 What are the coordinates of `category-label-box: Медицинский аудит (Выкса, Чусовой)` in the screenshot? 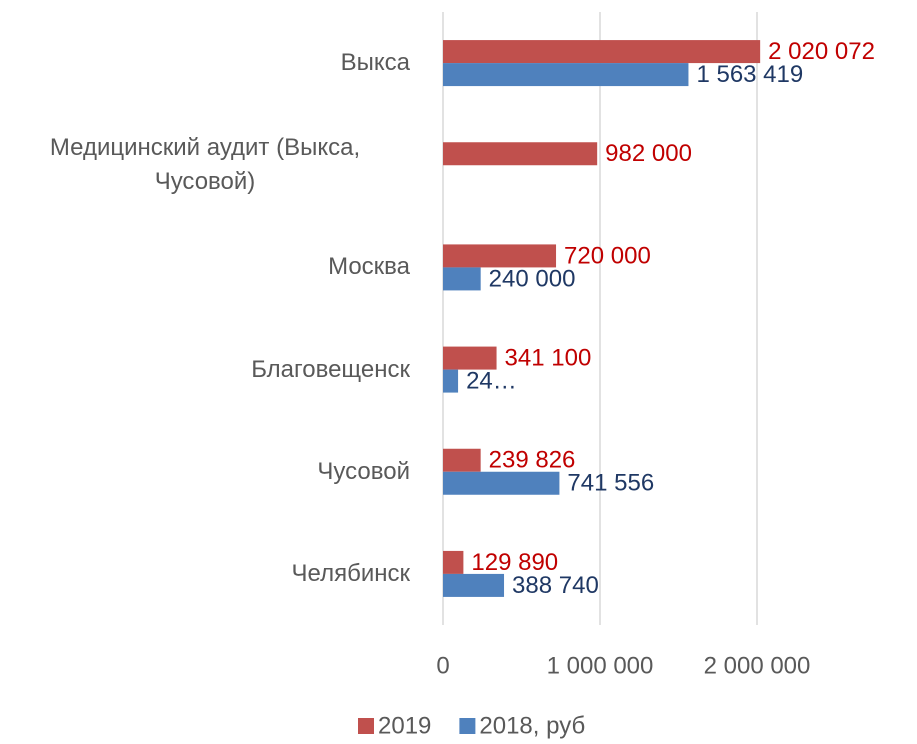 It's located at (205, 165).